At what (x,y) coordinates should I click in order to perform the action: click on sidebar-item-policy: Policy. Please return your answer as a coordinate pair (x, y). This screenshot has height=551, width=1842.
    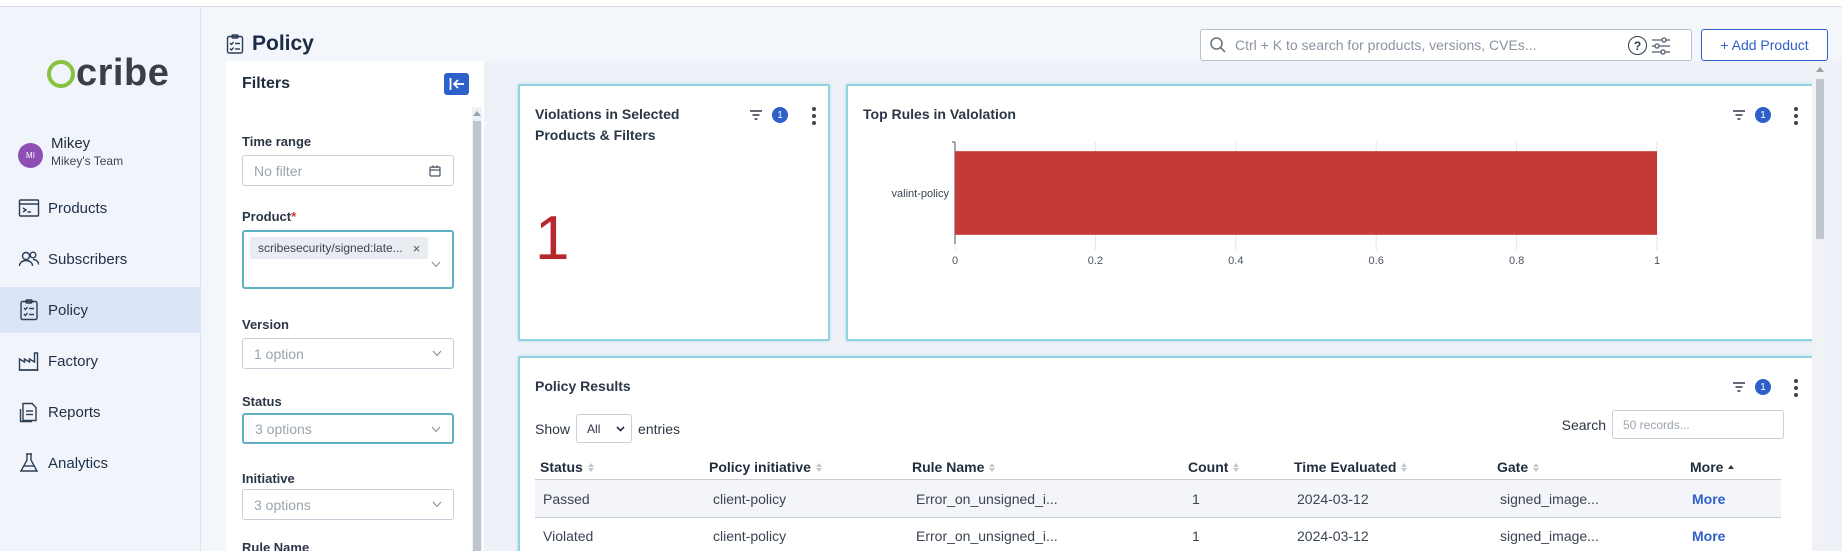
    Looking at the image, I should click on (100, 310).